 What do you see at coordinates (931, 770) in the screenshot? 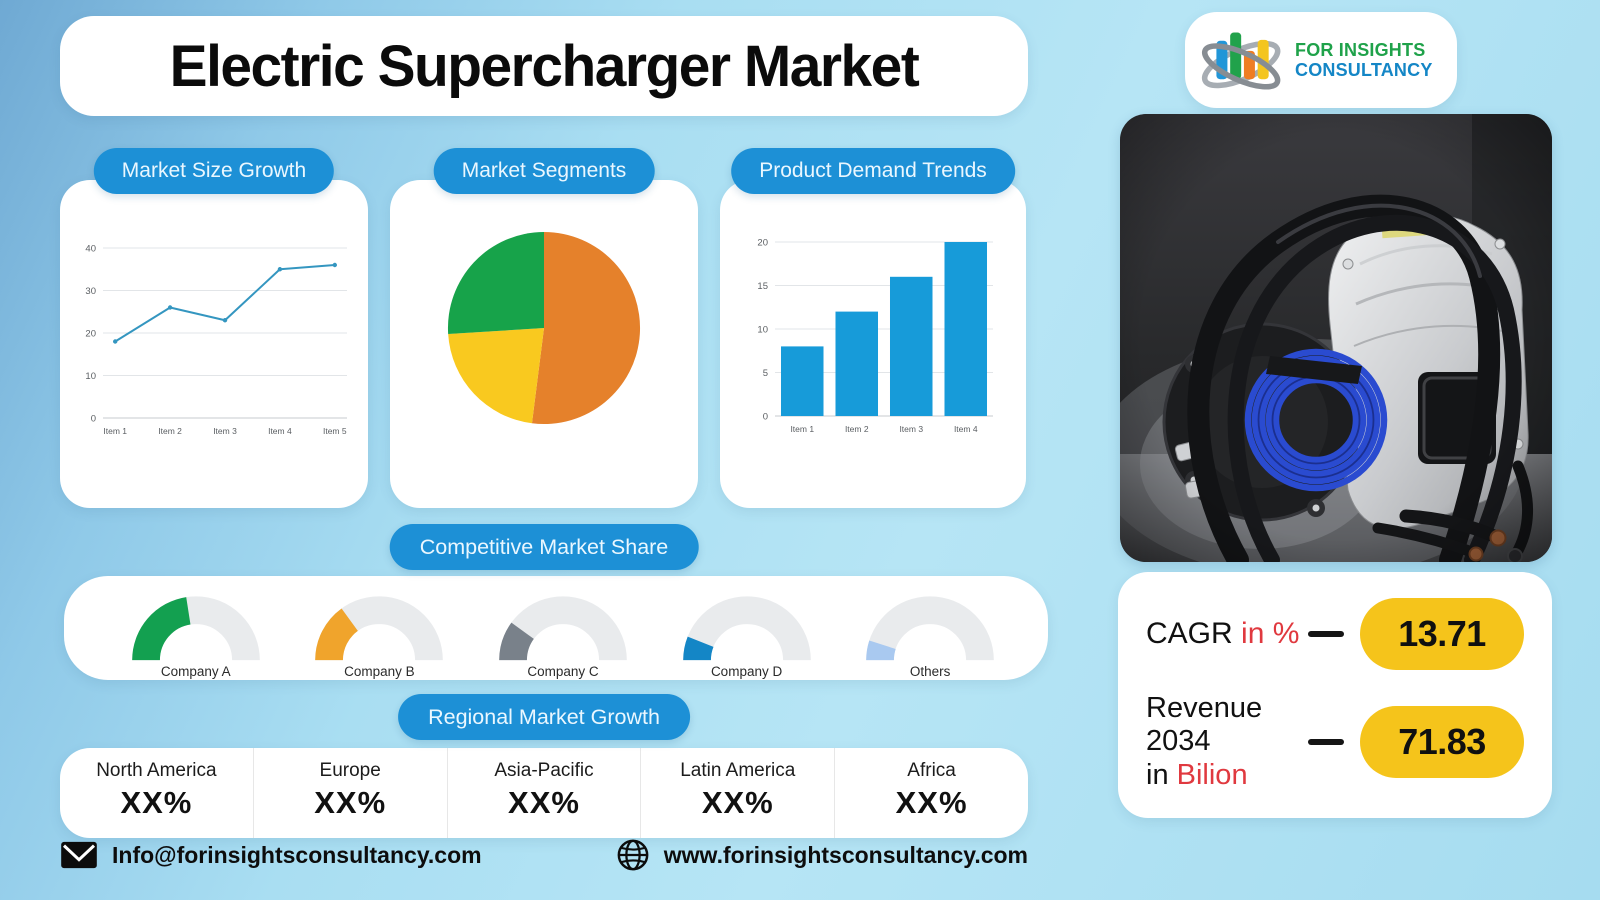
I see `region-name: Africa` at bounding box center [931, 770].